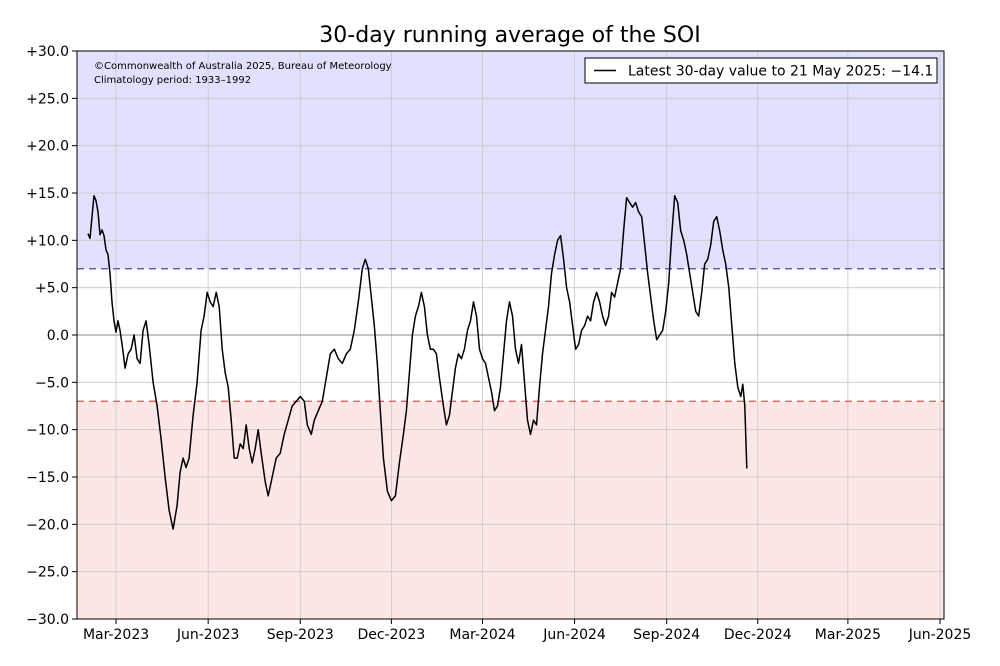 This screenshot has height=666, width=1000. Describe the element at coordinates (848, 635) in the screenshot. I see `x-tick-label: Mar-2025` at that location.